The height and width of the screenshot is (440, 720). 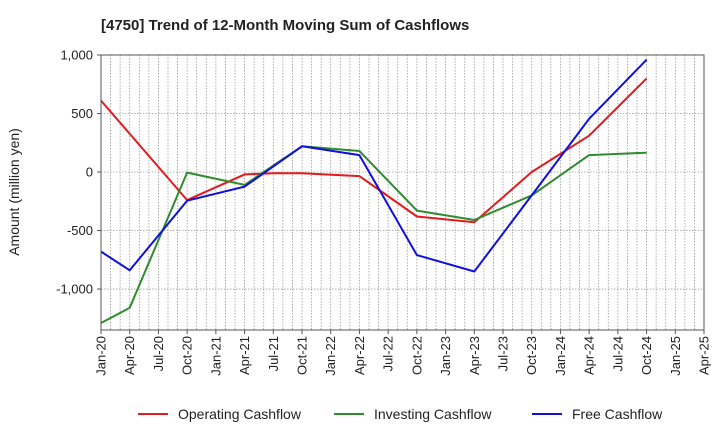 I want to click on legend-label: Operating Cashflow, so click(x=240, y=414).